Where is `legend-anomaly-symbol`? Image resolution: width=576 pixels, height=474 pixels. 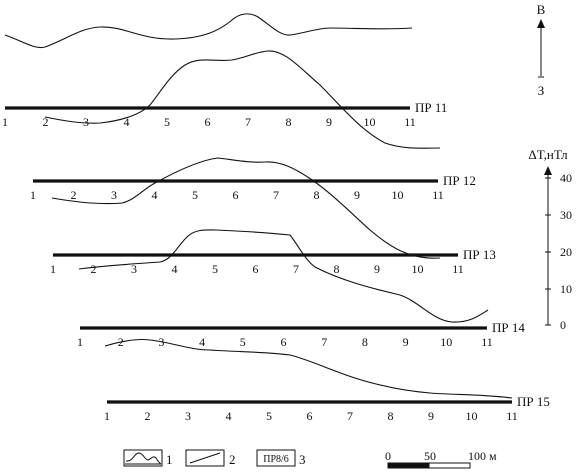
legend-anomaly-symbol is located at coordinates (143, 458).